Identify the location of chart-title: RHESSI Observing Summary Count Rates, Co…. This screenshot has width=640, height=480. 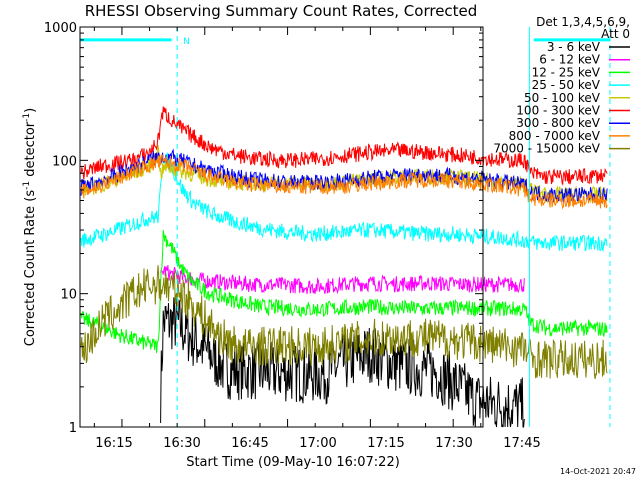
(281, 11).